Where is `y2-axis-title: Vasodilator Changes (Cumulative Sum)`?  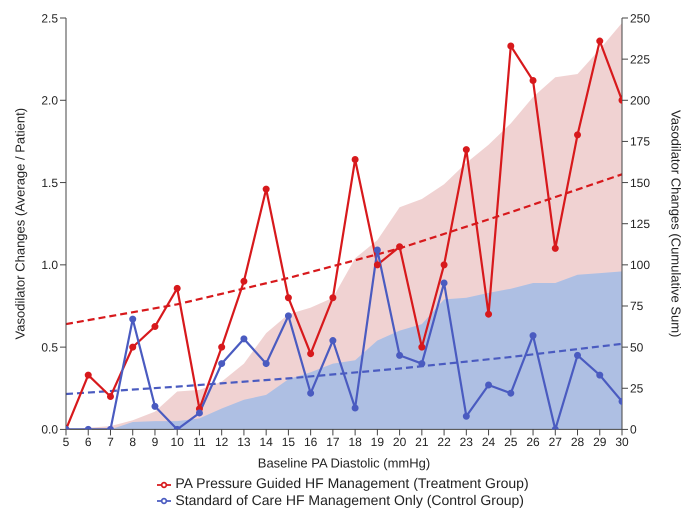 y2-axis-title: Vasodilator Changes (Cumulative Sum) is located at coordinates (676, 224).